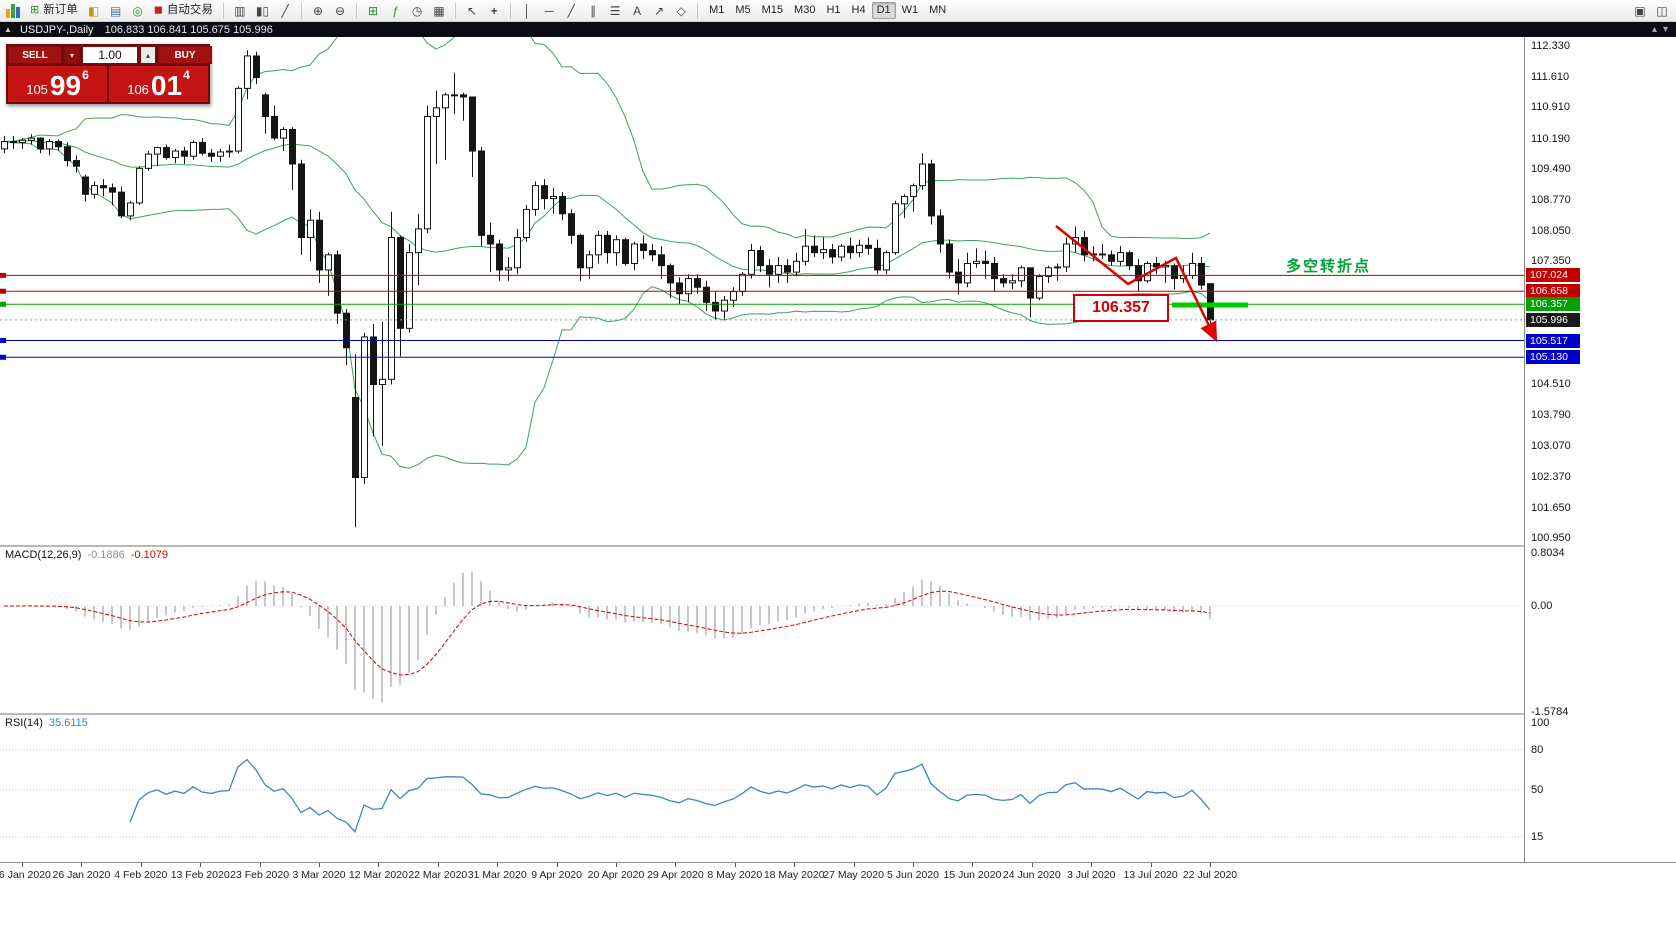 This screenshot has height=947, width=1676. Describe the element at coordinates (13, 10) in the screenshot. I see `app-logo-icon` at that location.